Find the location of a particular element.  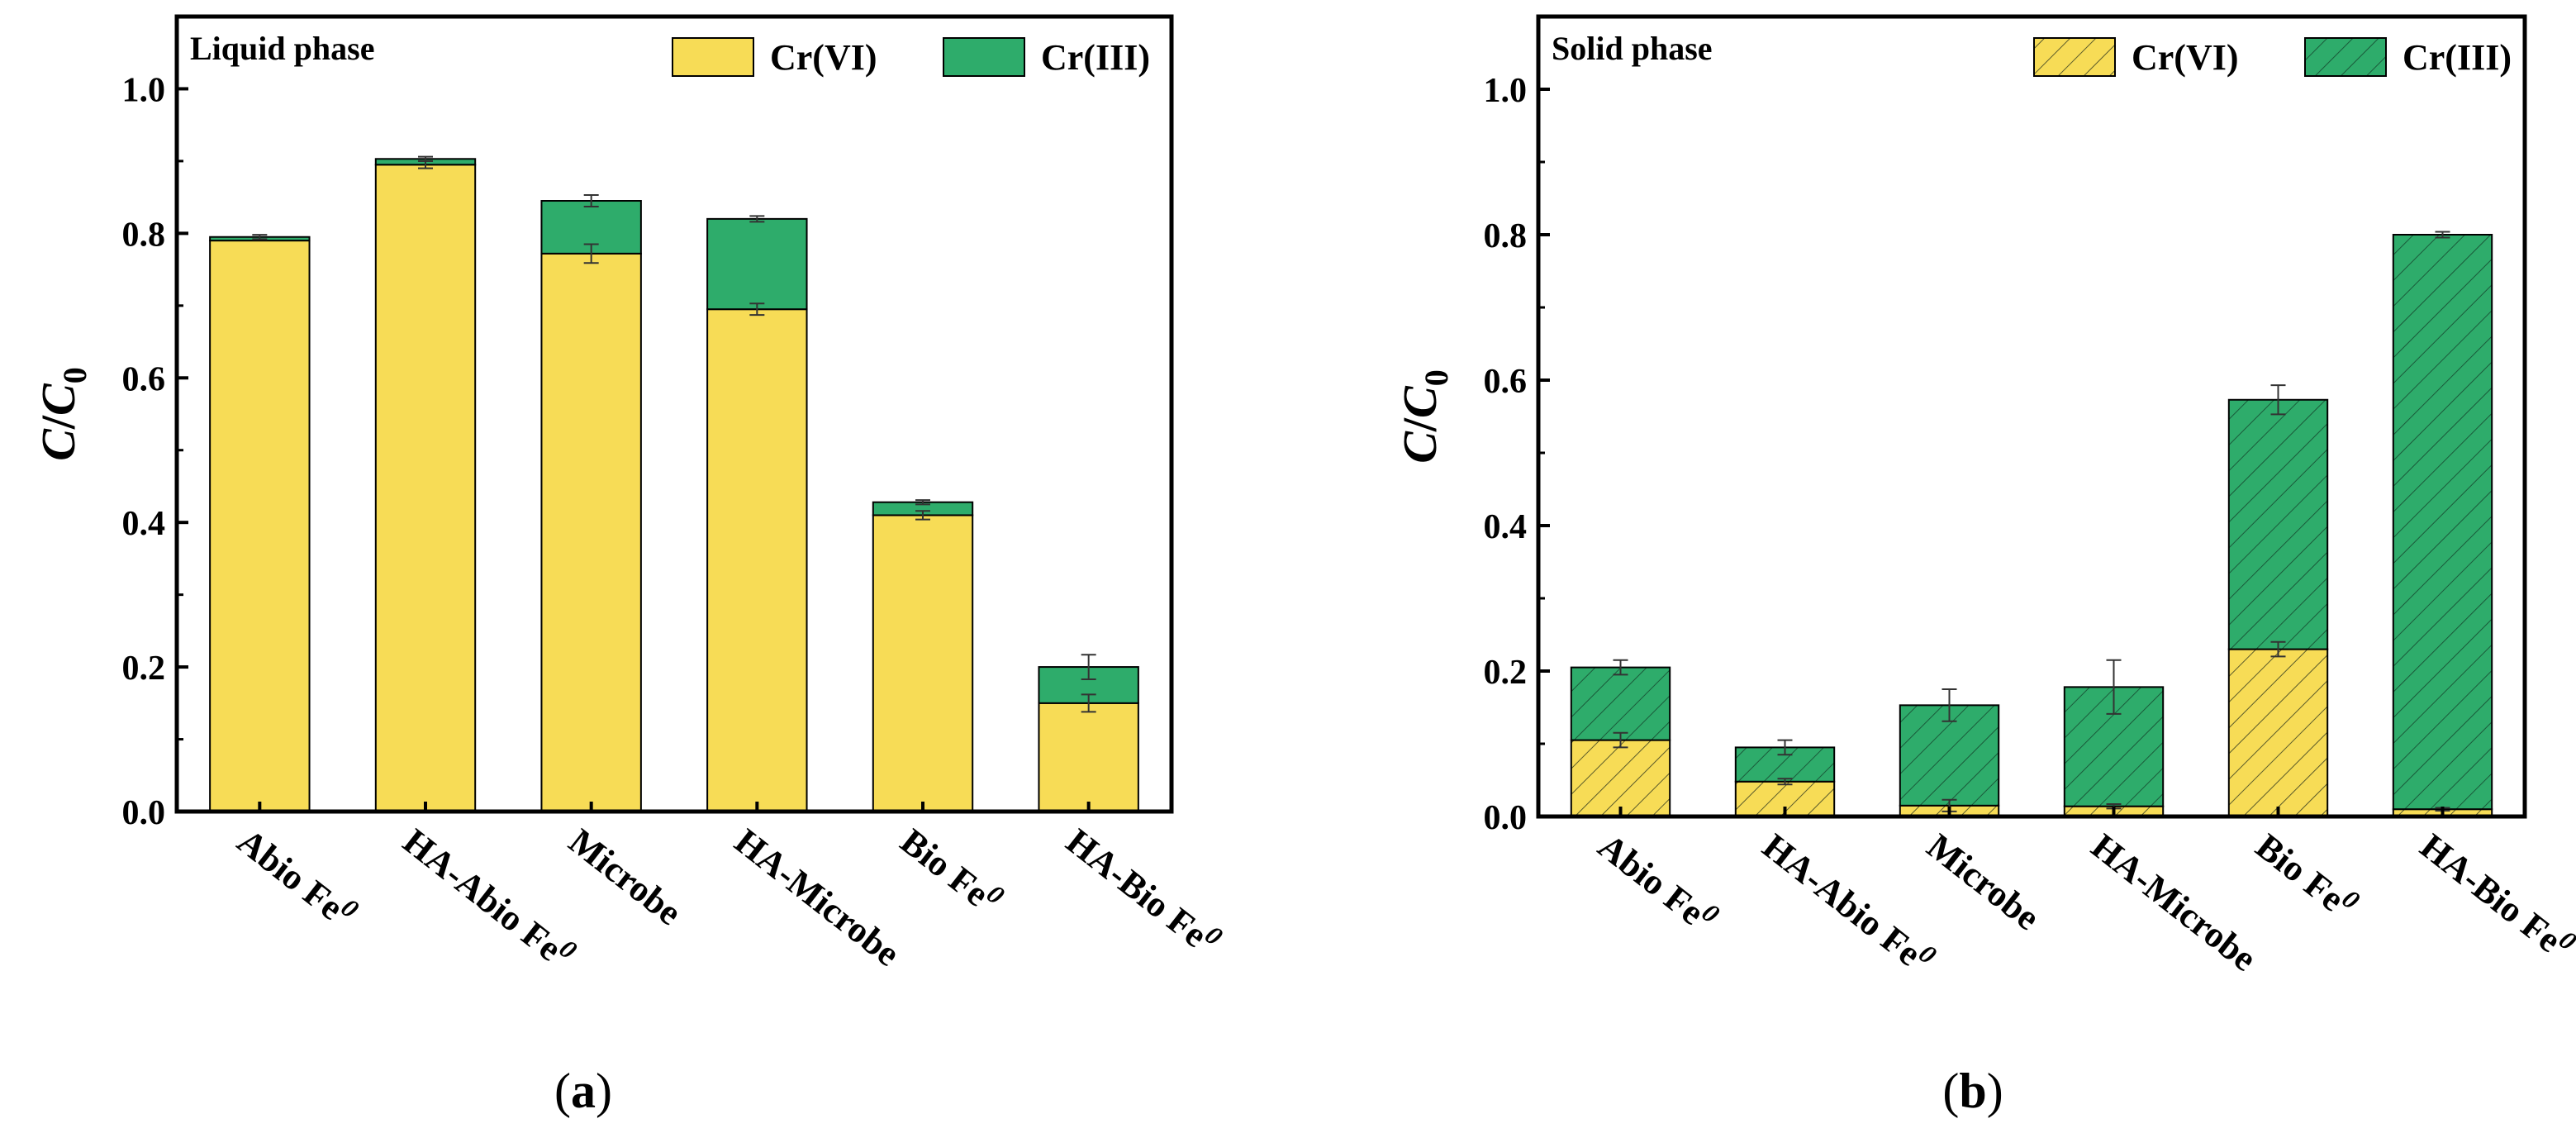

panel-label: (b) is located at coordinates (1972, 1091).